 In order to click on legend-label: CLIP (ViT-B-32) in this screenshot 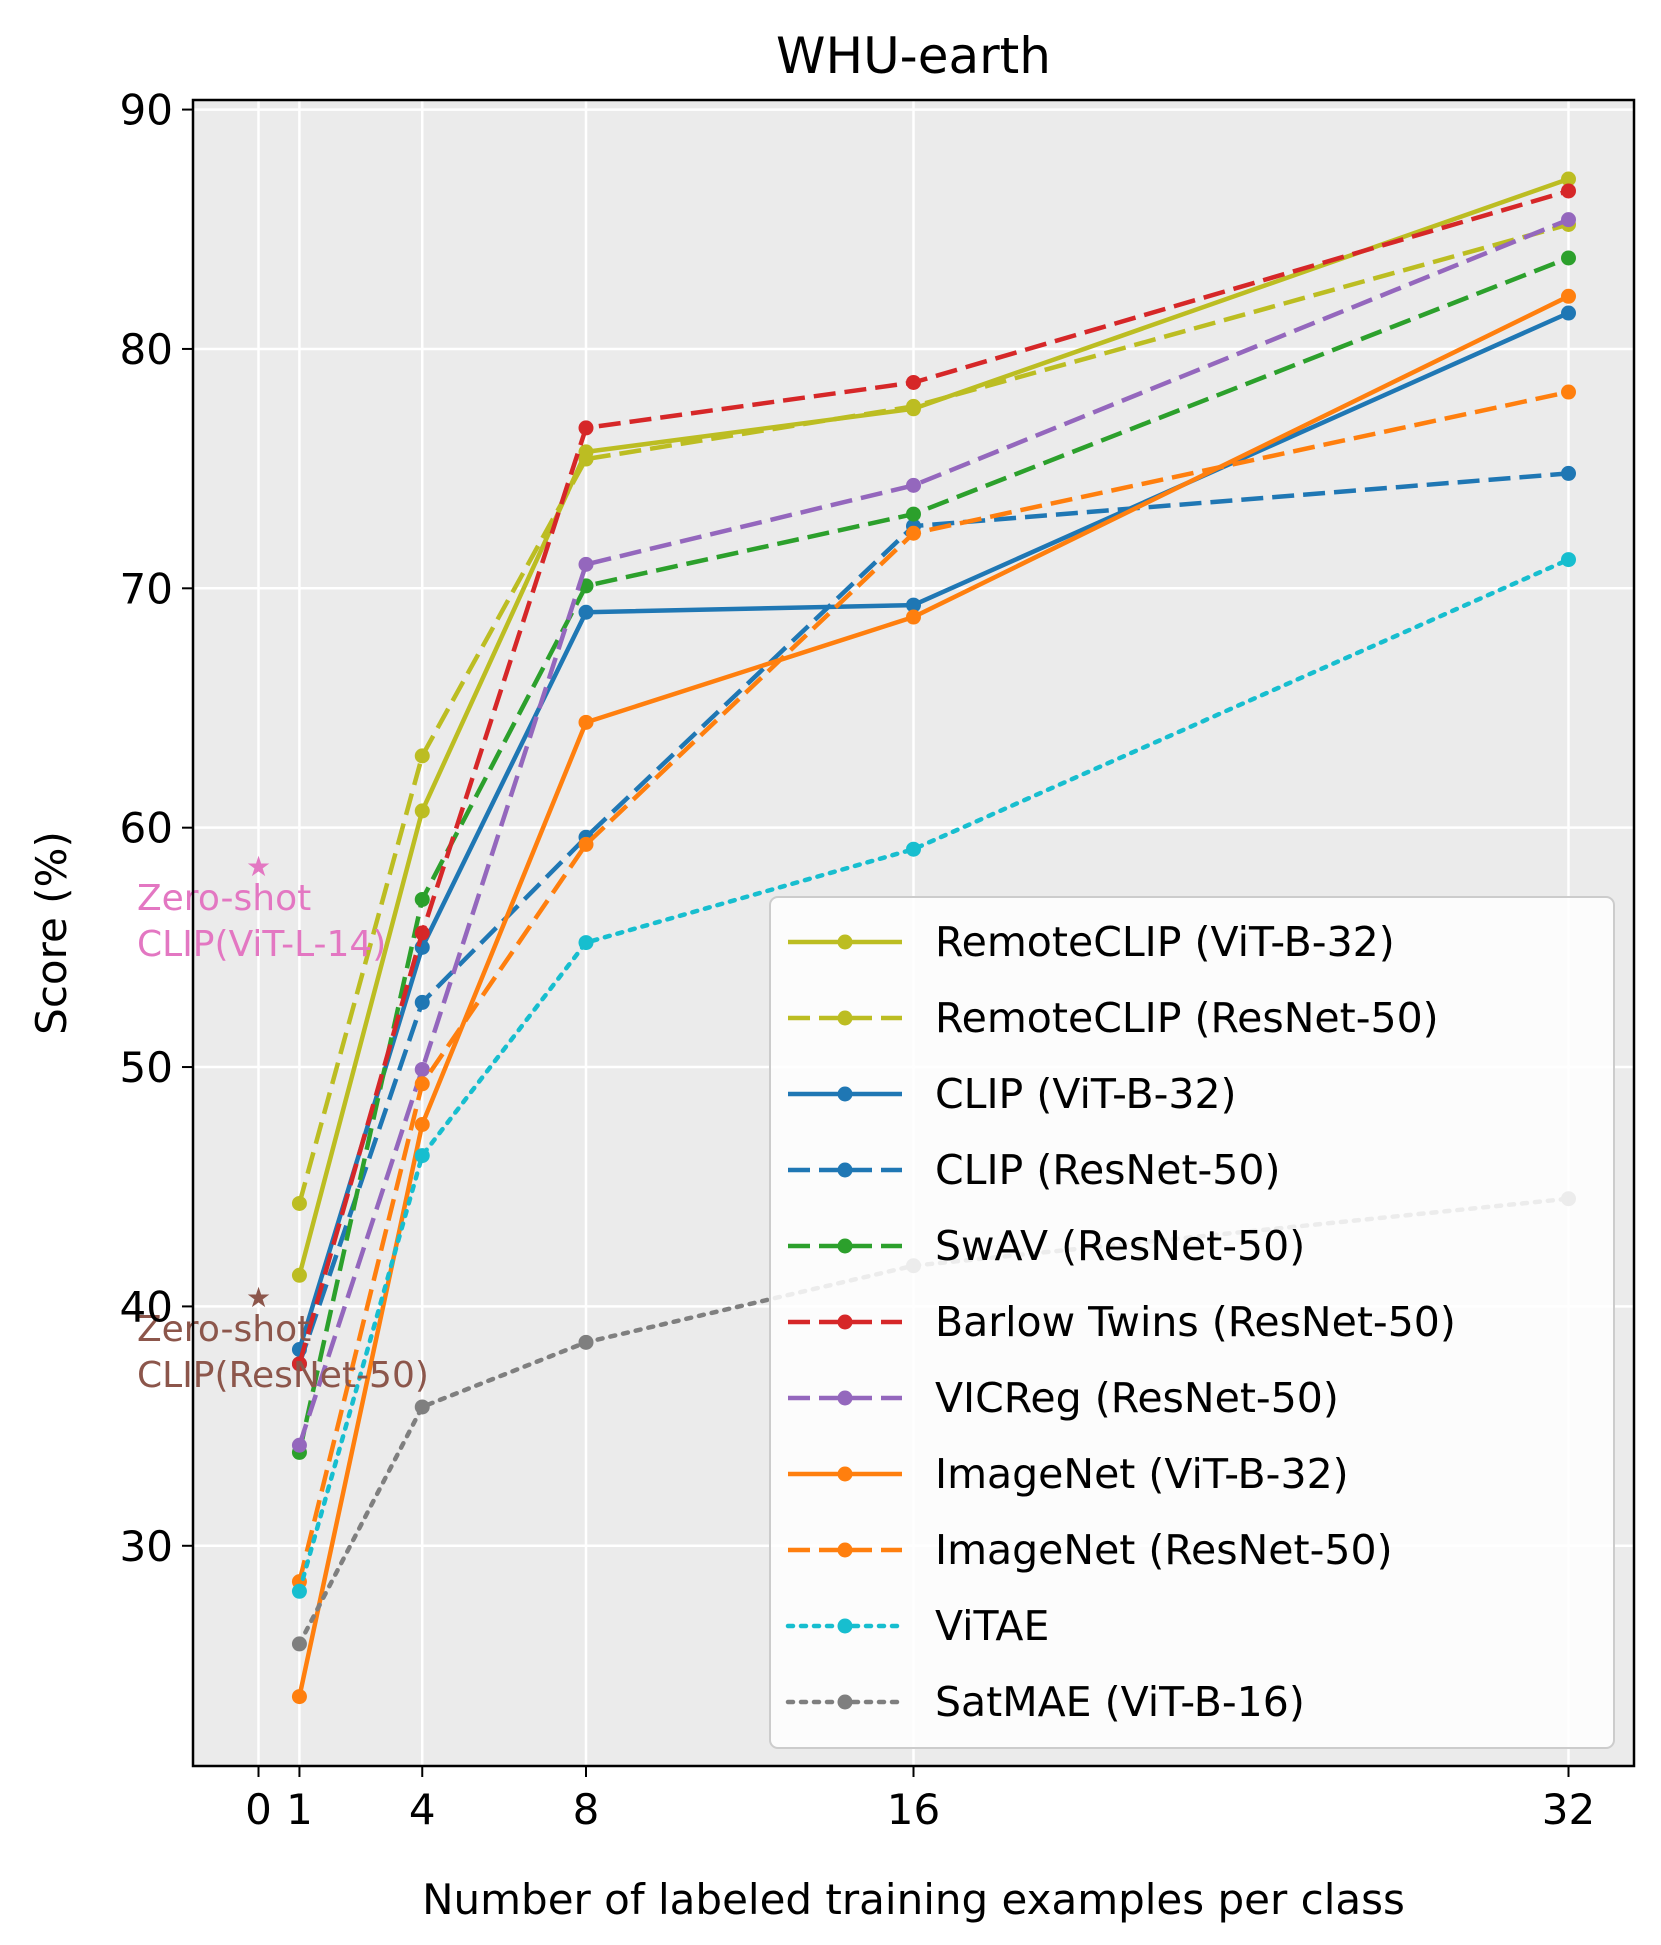, I will do `click(1086, 1094)`.